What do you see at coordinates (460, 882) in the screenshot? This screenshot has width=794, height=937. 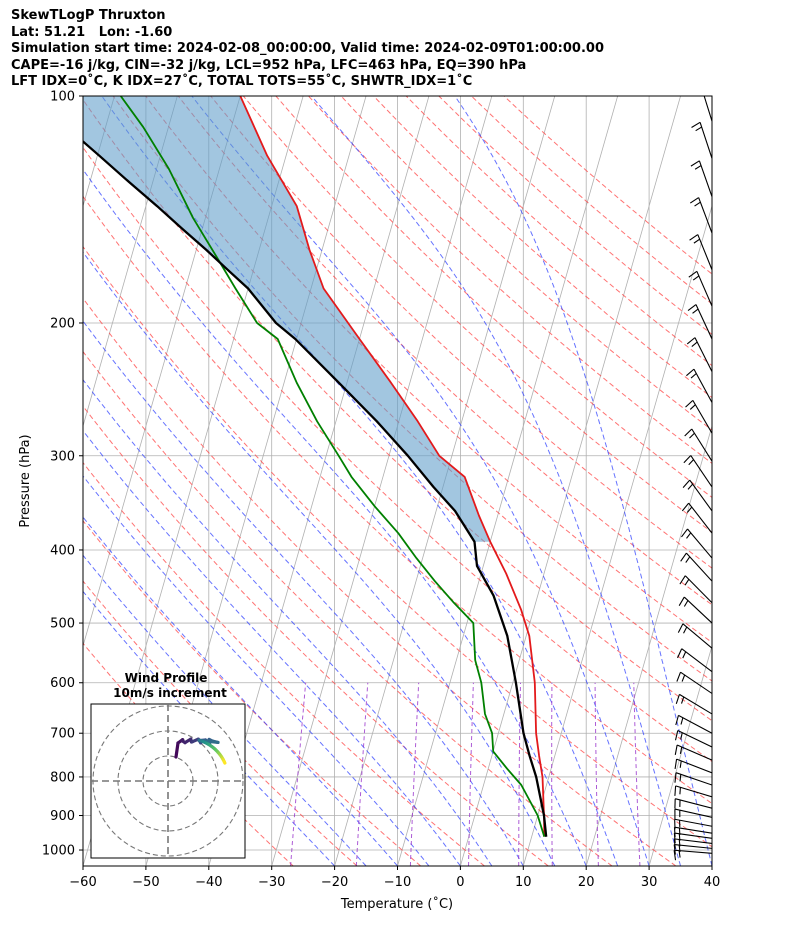 I see `x-tick-label: 0` at bounding box center [460, 882].